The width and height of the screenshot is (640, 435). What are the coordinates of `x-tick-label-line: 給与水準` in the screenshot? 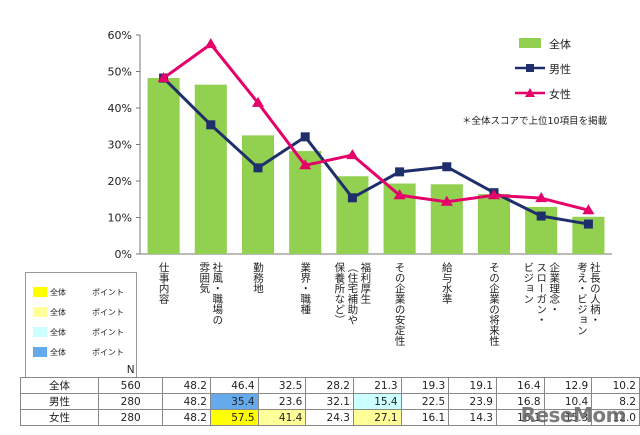 It's located at (446, 283).